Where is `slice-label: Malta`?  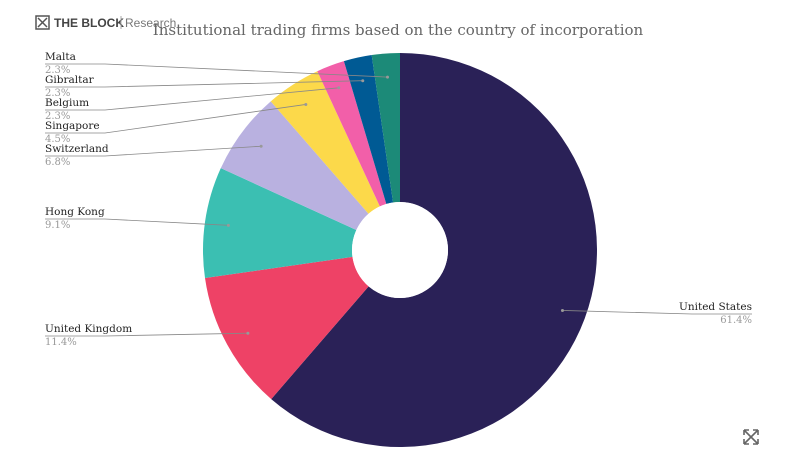 slice-label: Malta is located at coordinates (60, 57).